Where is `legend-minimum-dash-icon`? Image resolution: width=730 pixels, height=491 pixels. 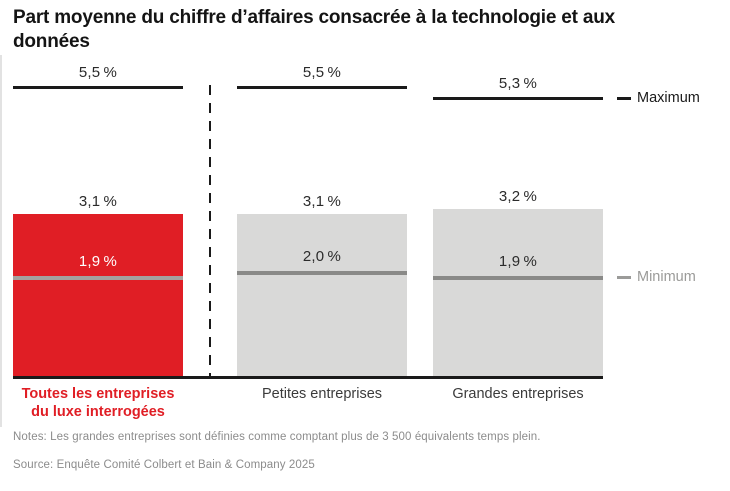
legend-minimum-dash-icon is located at coordinates (624, 277).